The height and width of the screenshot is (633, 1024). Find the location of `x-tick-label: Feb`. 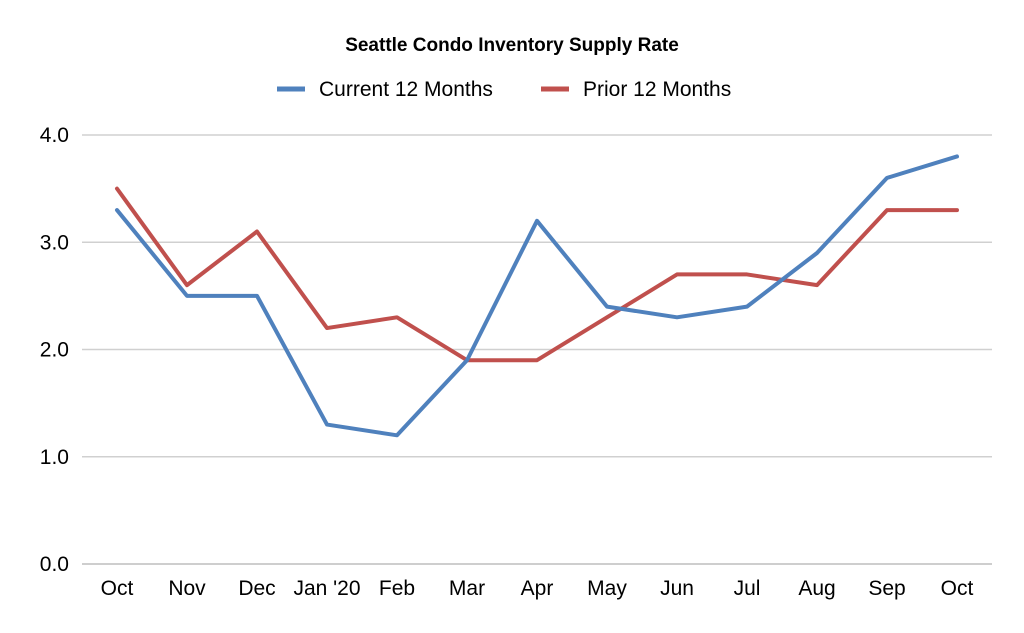

x-tick-label: Feb is located at coordinates (397, 588).